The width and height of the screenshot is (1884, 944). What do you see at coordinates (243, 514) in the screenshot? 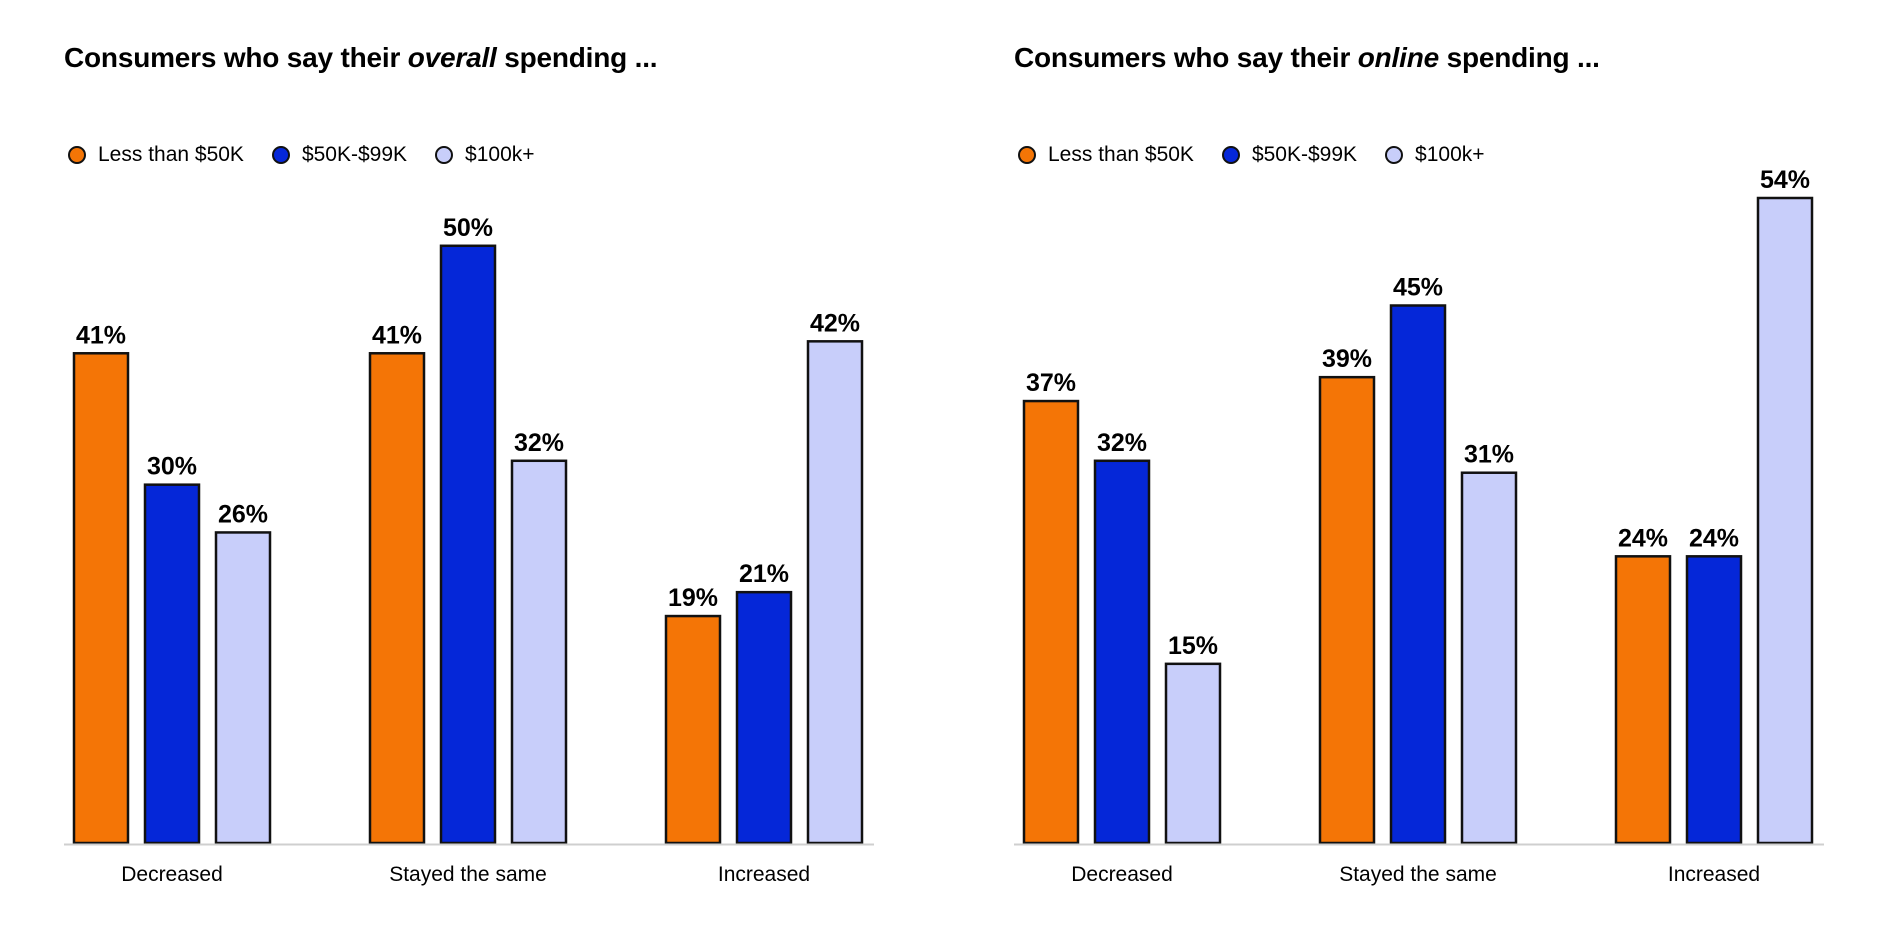
I see `data-label: 26%` at bounding box center [243, 514].